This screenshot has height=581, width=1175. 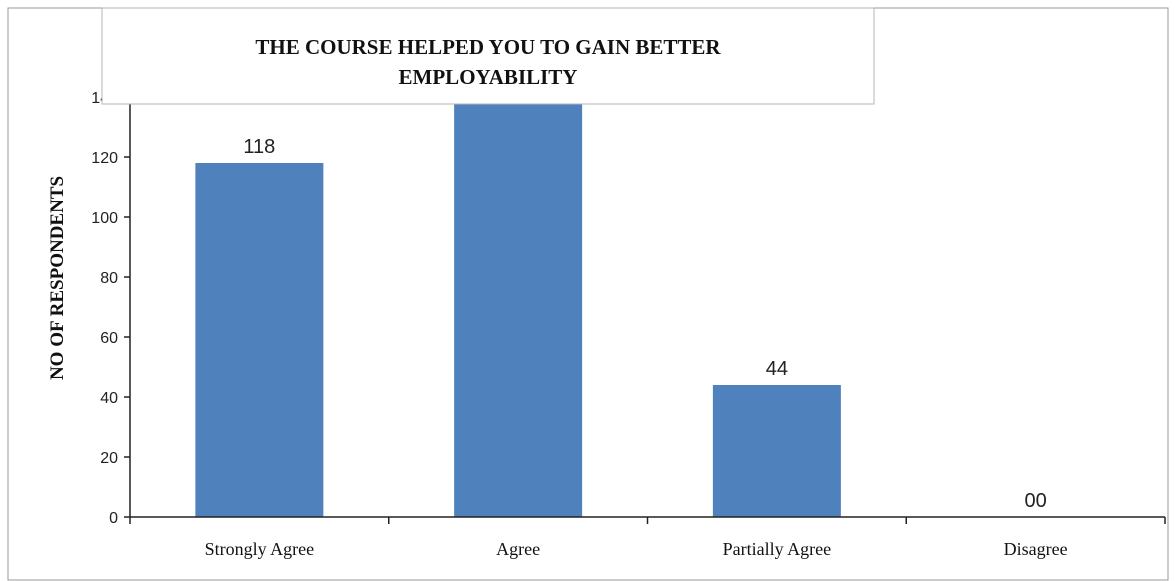 I want to click on chart-title-box, so click(x=488, y=56).